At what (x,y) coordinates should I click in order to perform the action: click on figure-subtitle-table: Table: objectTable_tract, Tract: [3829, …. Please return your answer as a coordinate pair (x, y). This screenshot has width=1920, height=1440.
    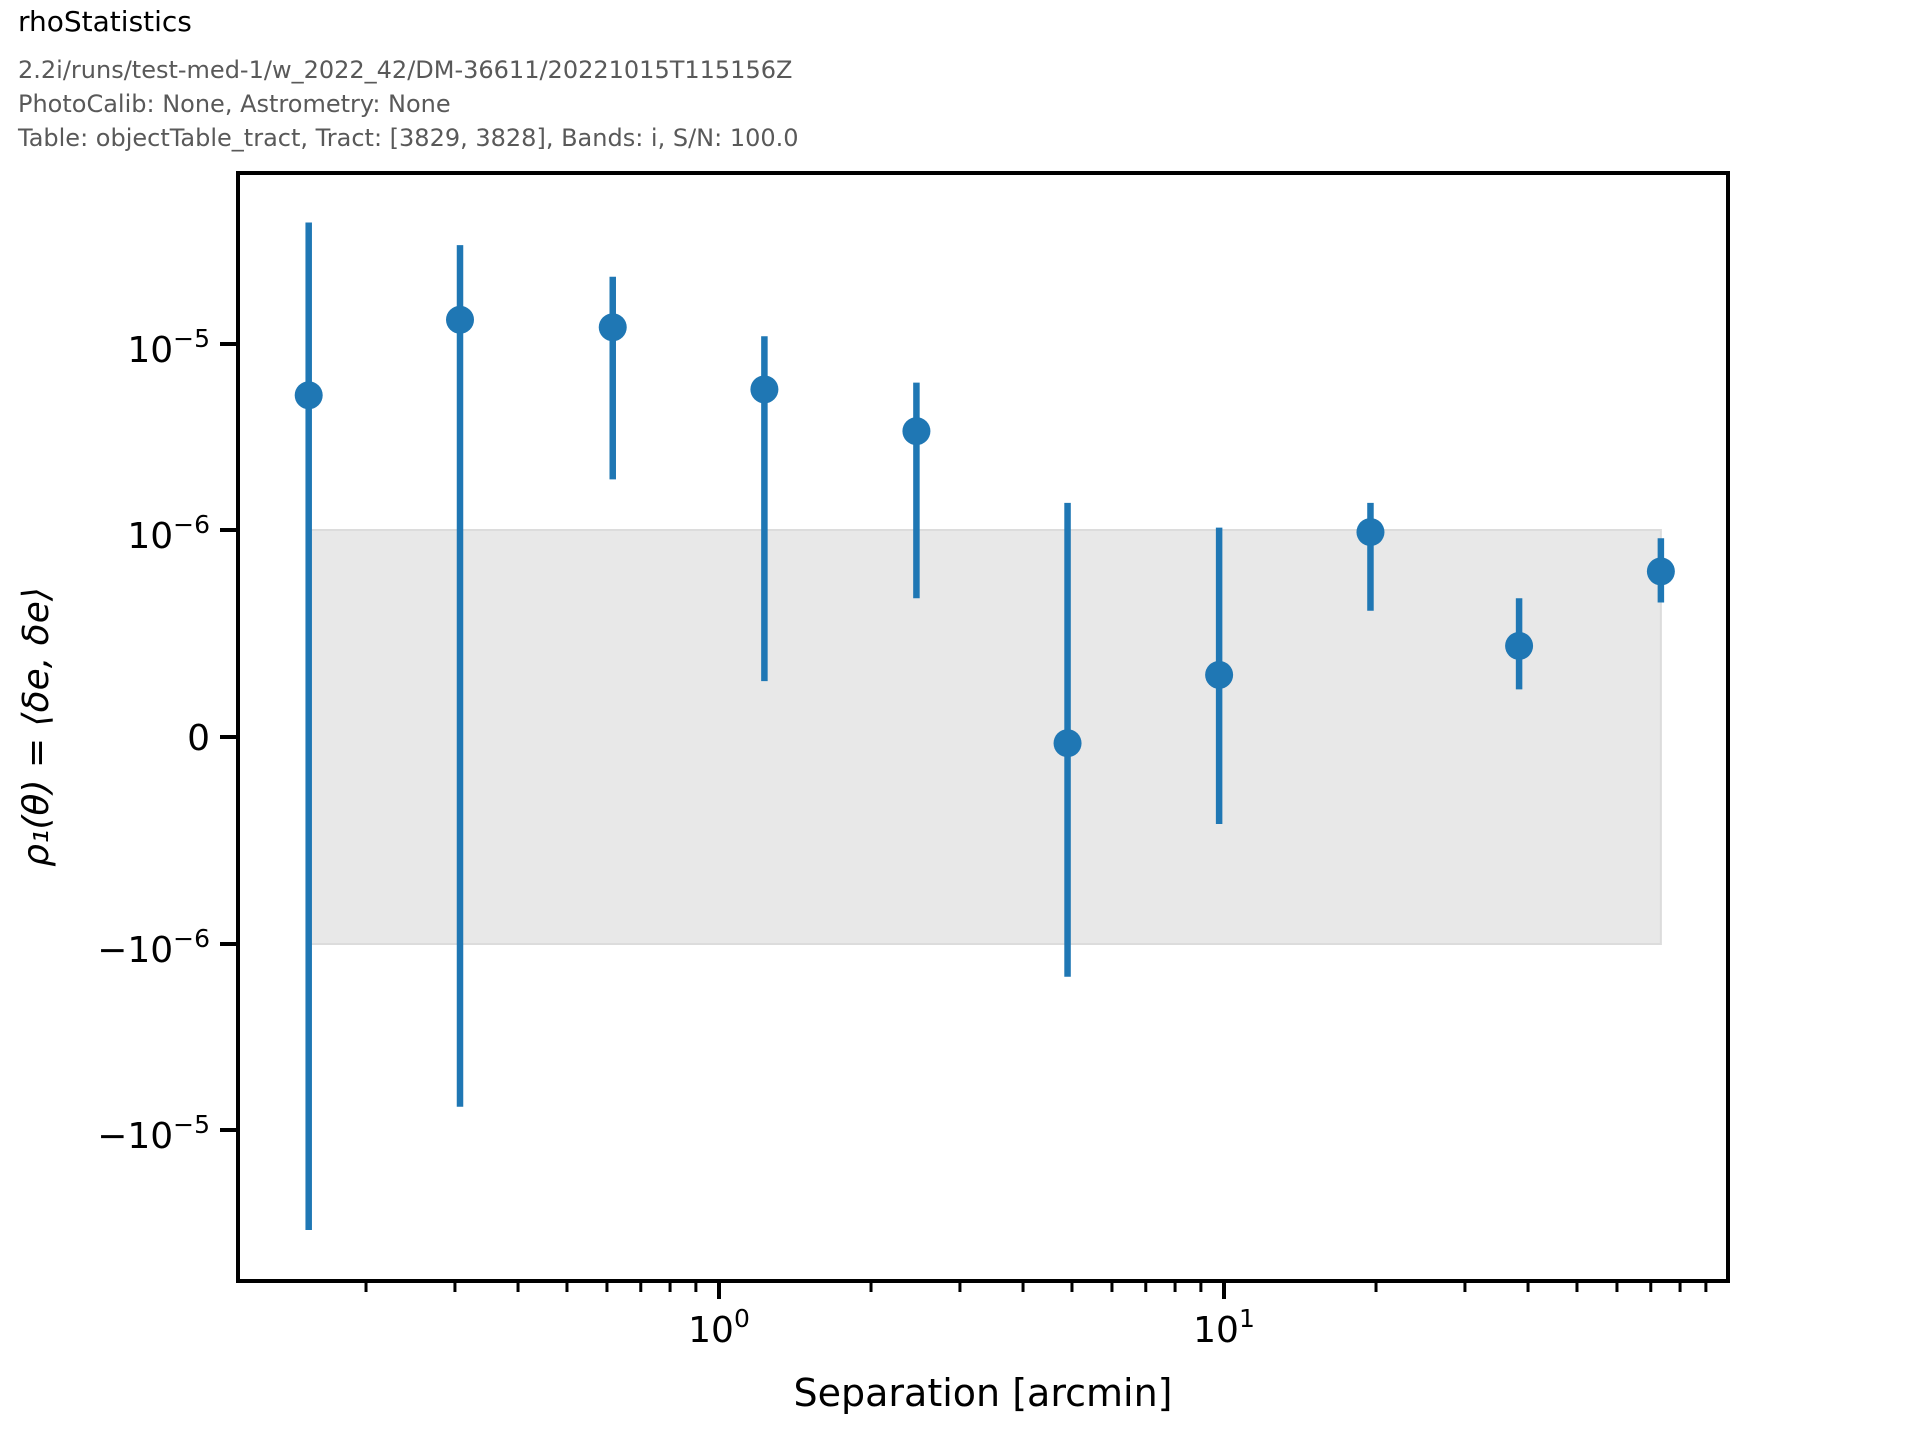
    Looking at the image, I should click on (408, 138).